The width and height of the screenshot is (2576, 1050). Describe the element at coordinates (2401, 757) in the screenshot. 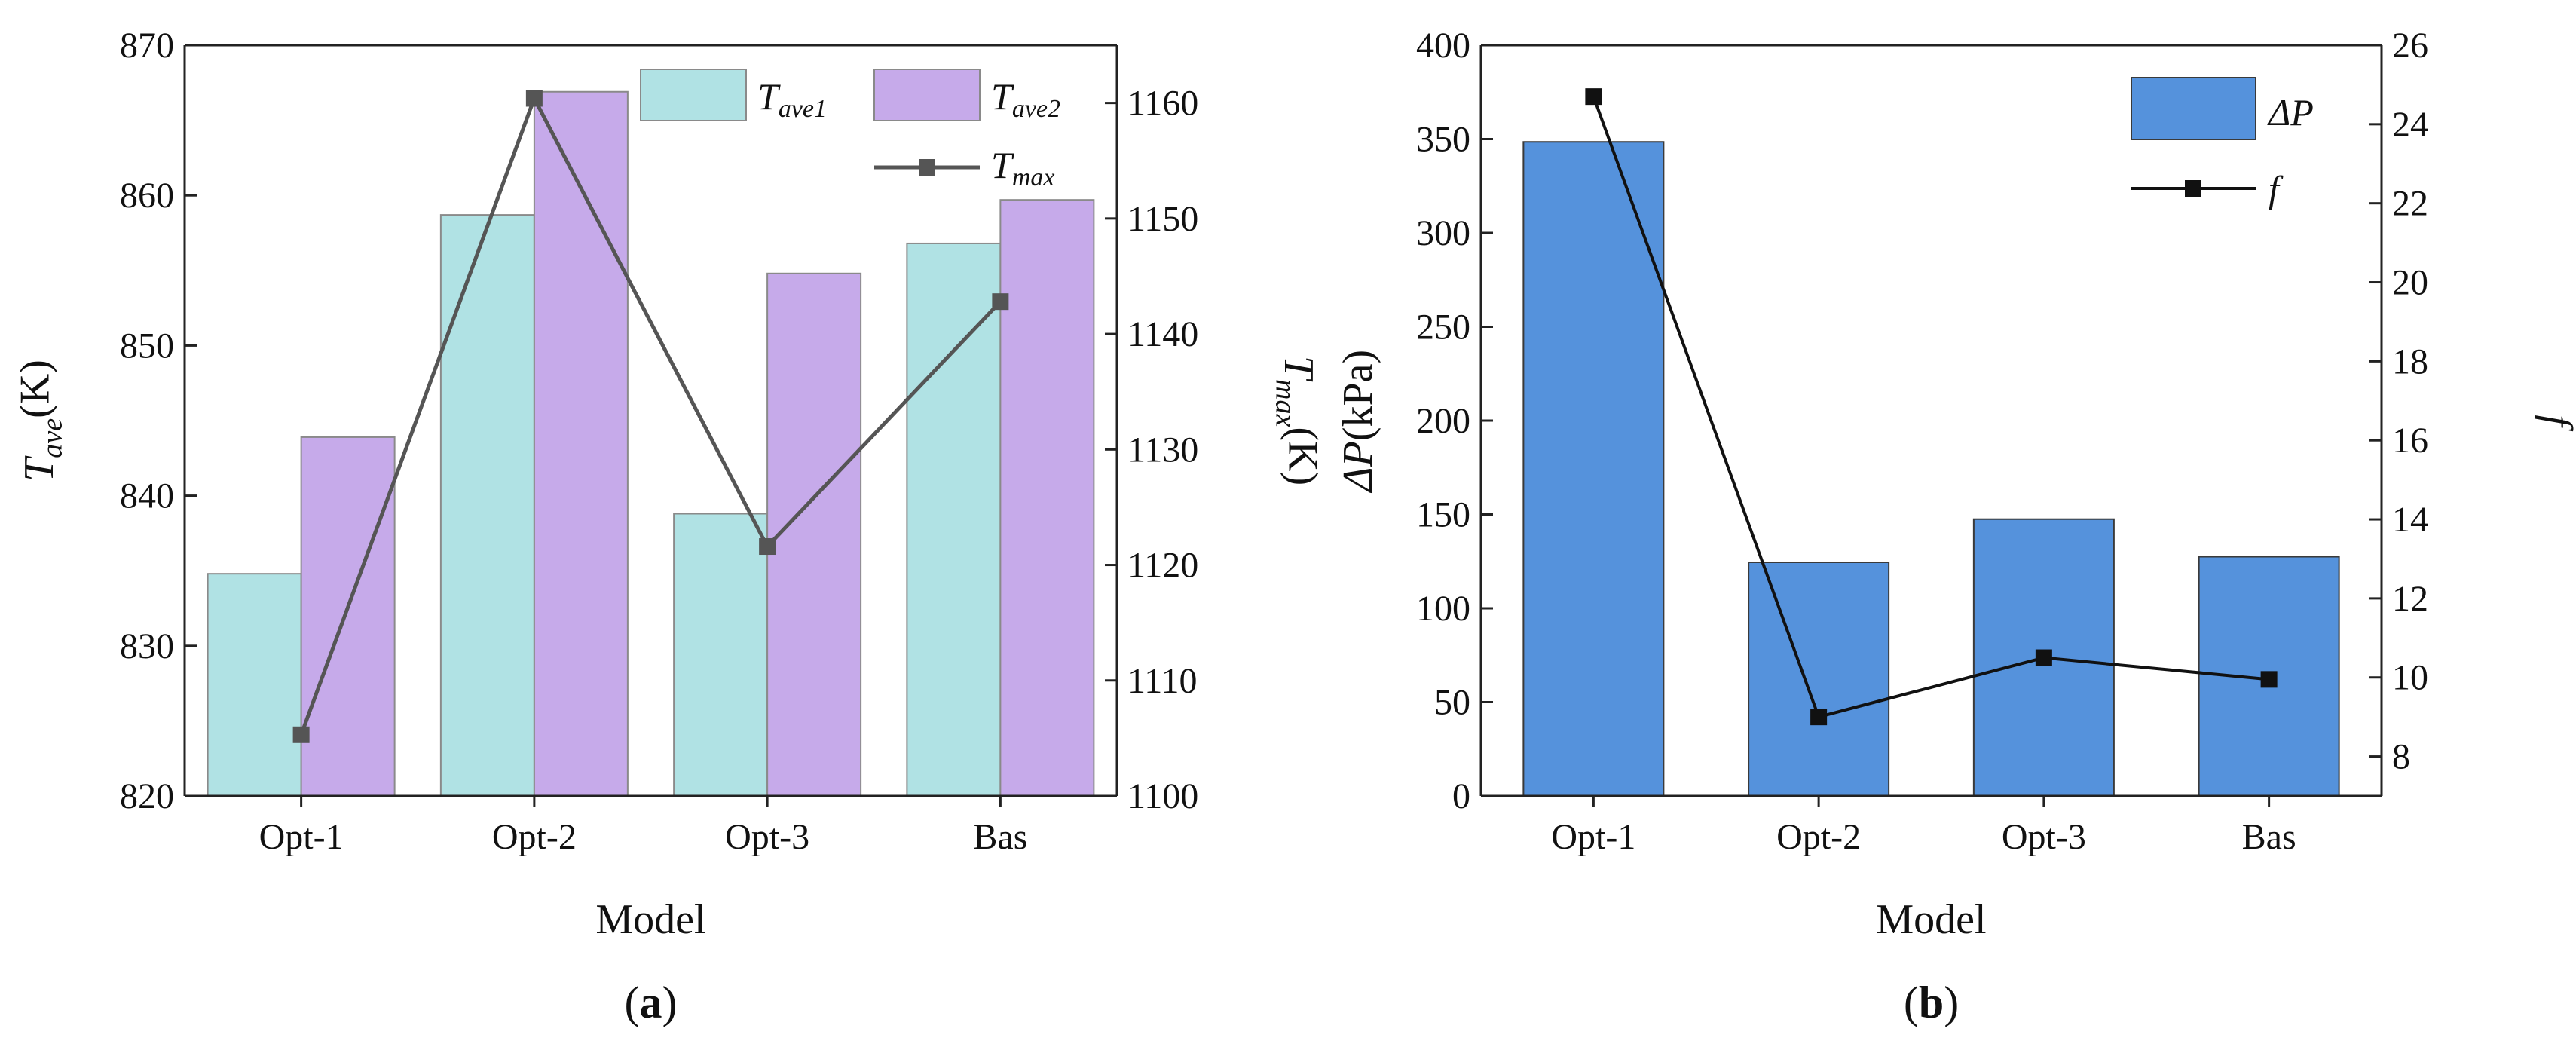

I see `right-tick-label: 8` at that location.